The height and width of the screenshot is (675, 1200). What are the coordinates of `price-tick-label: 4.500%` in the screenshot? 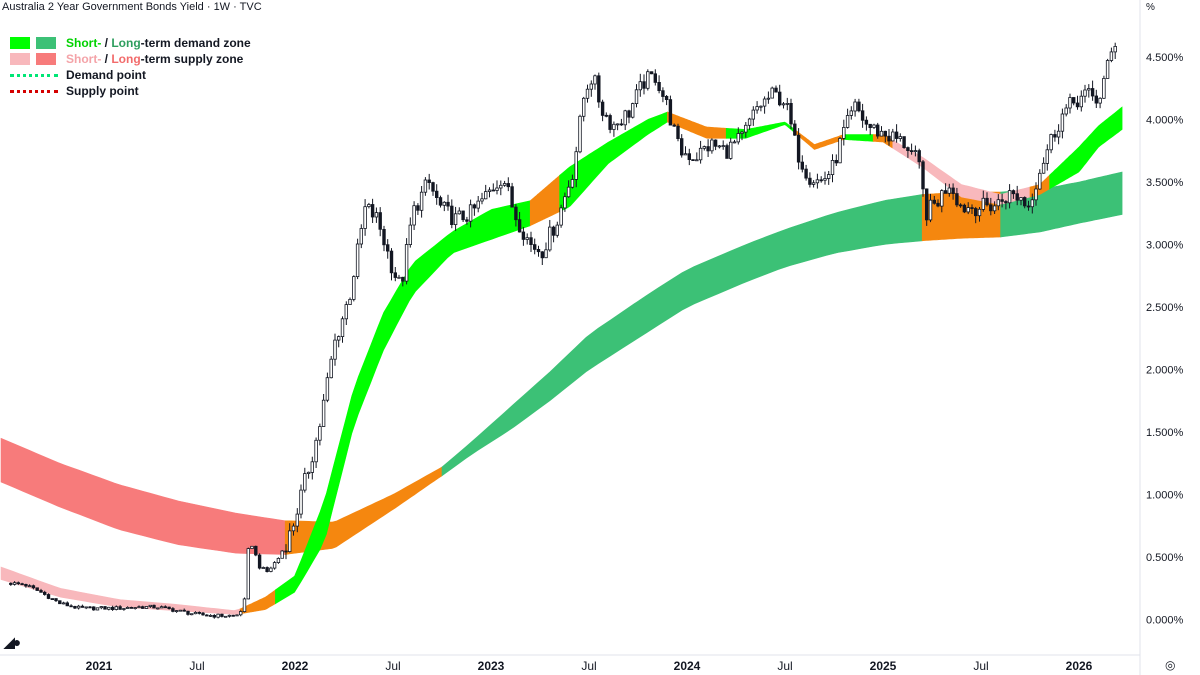 It's located at (1165, 58).